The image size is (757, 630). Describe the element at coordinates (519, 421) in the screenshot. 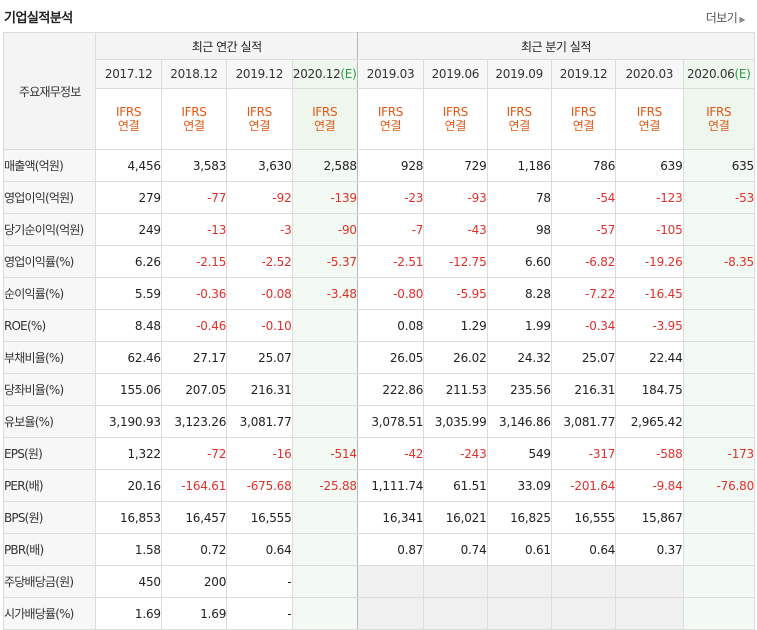

I see `table-cell: 3,146.86` at that location.